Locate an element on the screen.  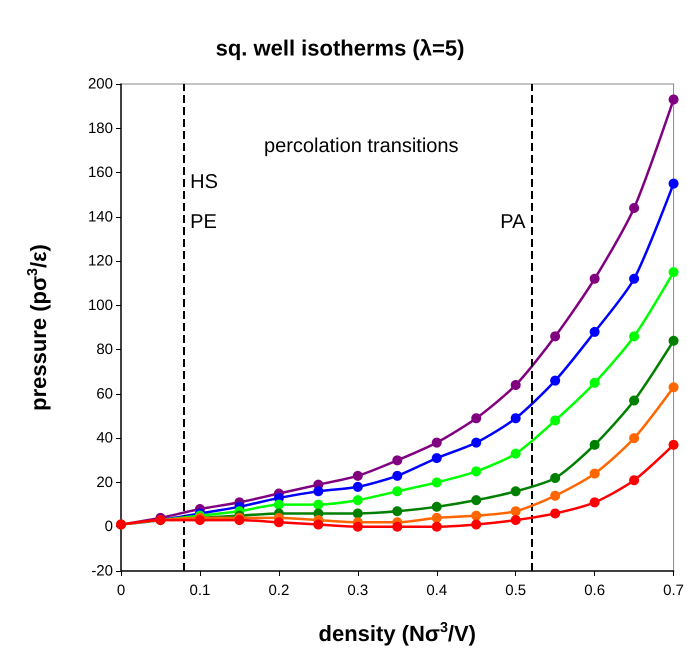
y-tick-label: 40 is located at coordinates (104, 438).